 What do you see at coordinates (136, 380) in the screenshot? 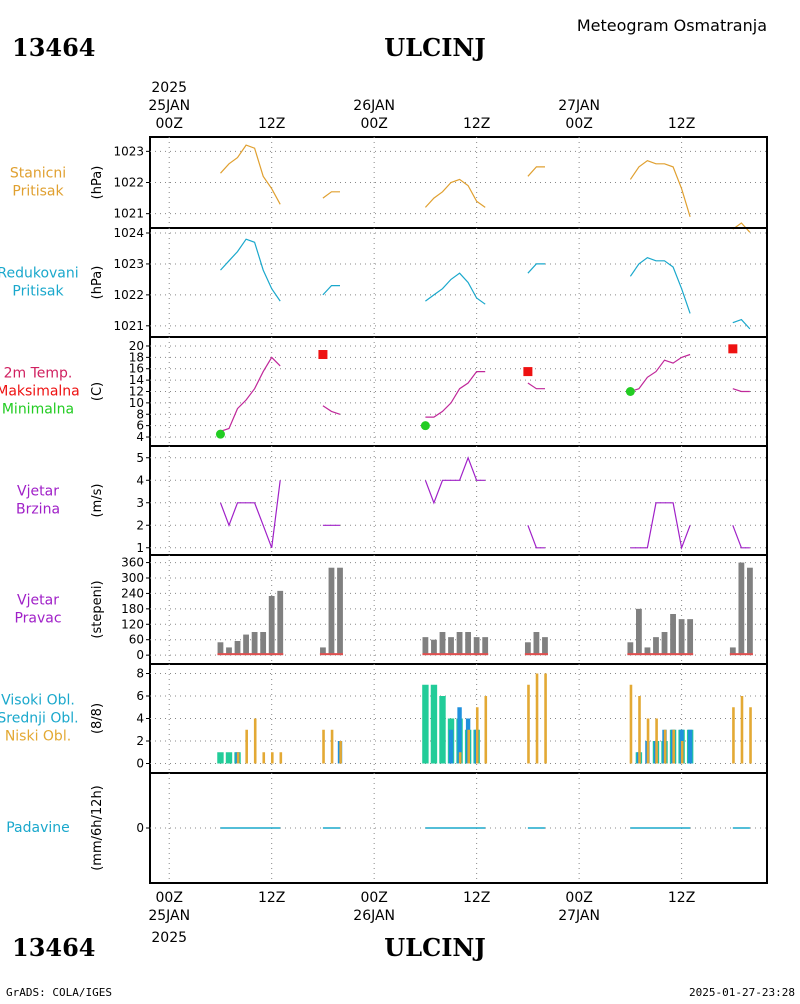
I see `y-tick-label: 14` at bounding box center [136, 380].